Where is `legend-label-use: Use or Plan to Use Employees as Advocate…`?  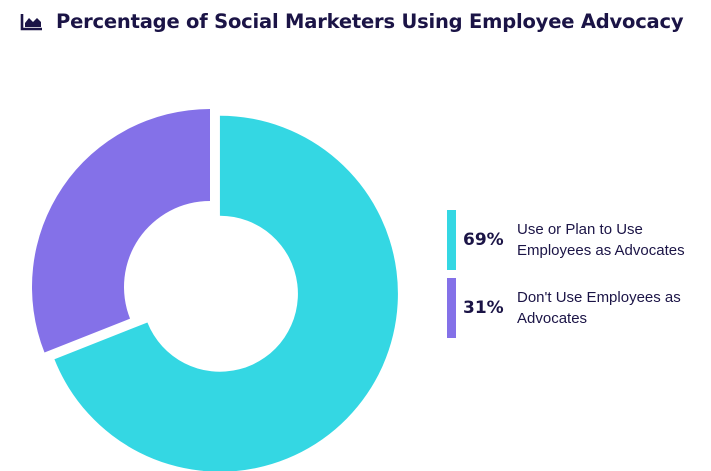
legend-label-use: Use or Plan to Use Employees as Advocate… is located at coordinates (601, 240).